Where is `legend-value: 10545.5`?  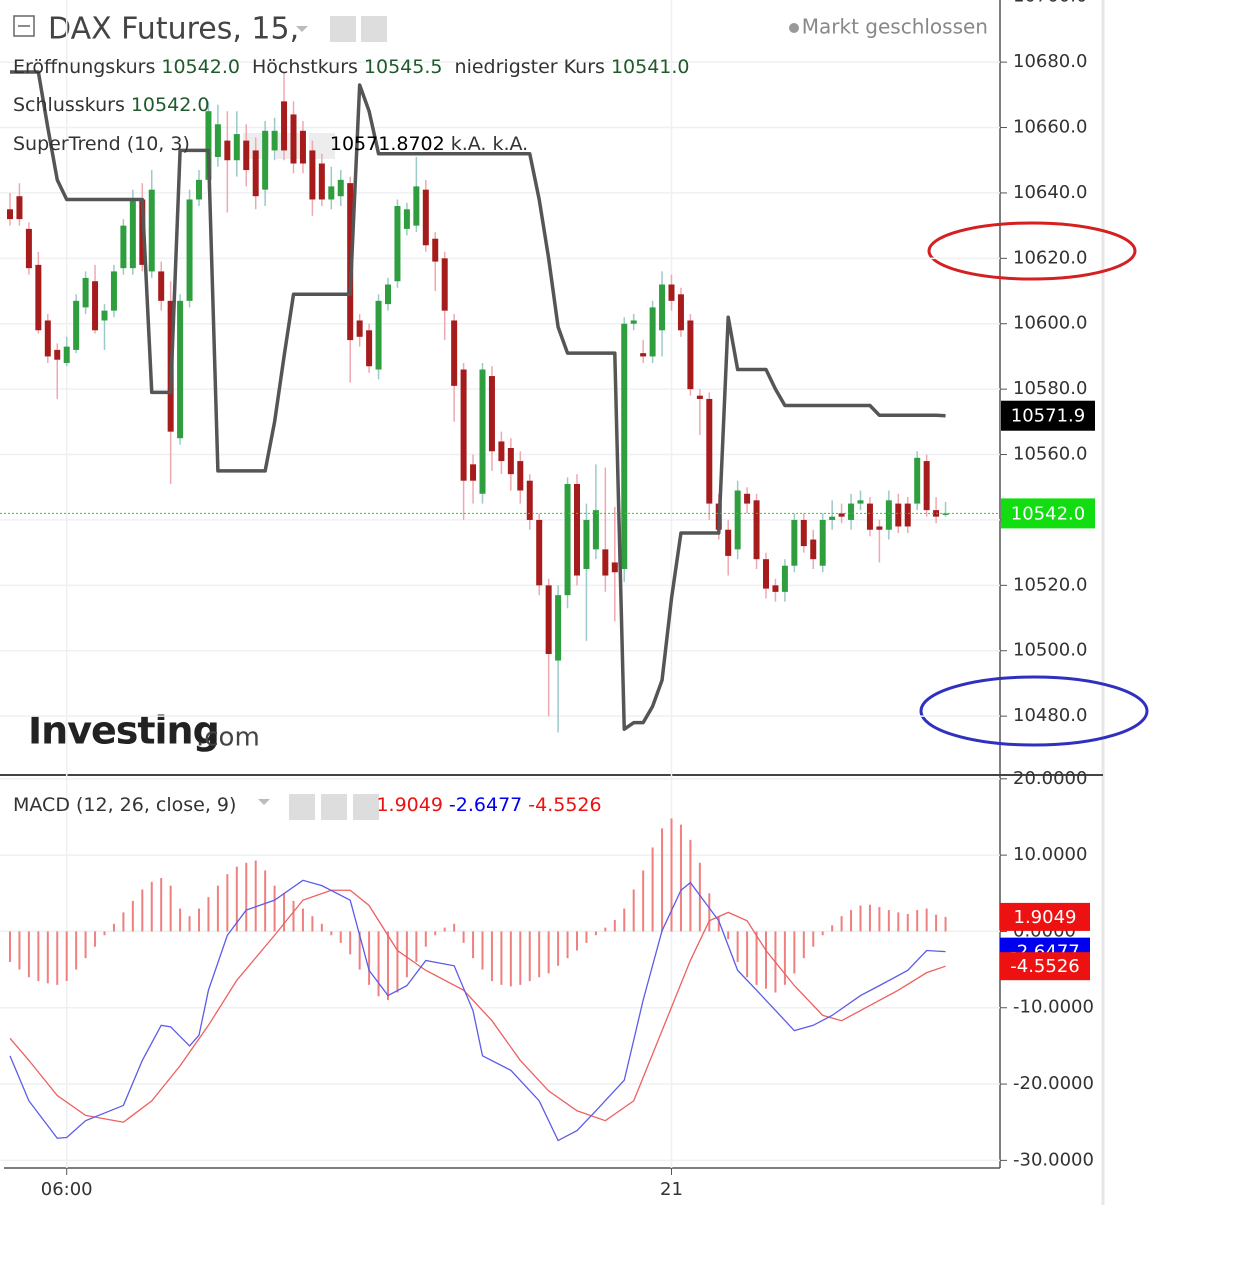
legend-value: 10545.5 is located at coordinates (403, 67).